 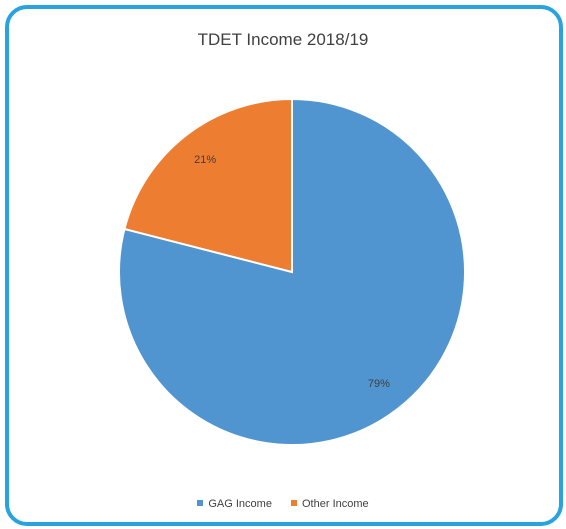 What do you see at coordinates (283, 504) in the screenshot?
I see `chart-legend: GAG Income Other Income` at bounding box center [283, 504].